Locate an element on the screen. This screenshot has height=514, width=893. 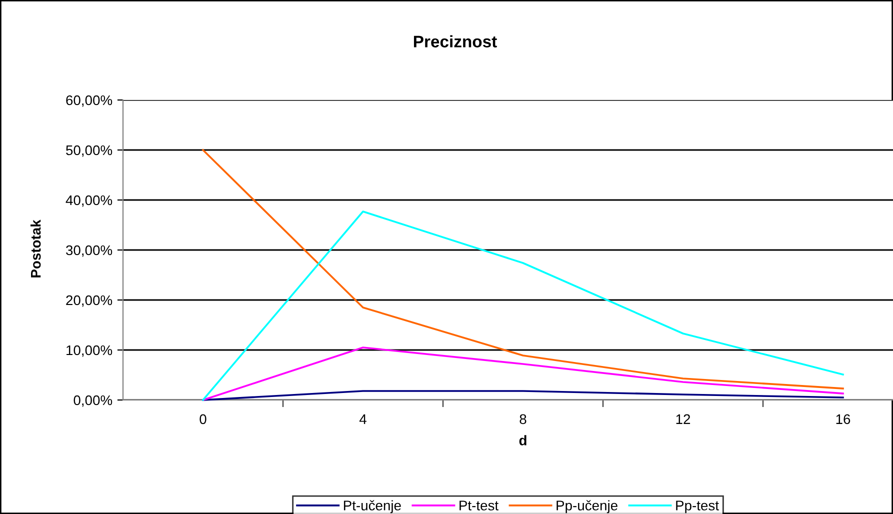
x-tick-label: 12 is located at coordinates (683, 419).